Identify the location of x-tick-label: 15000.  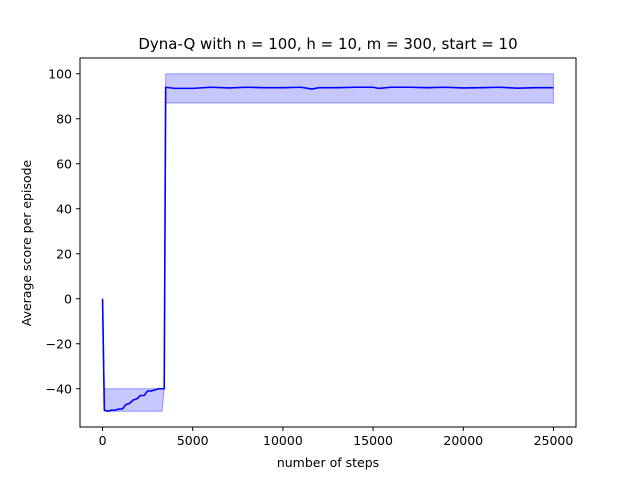
(373, 440).